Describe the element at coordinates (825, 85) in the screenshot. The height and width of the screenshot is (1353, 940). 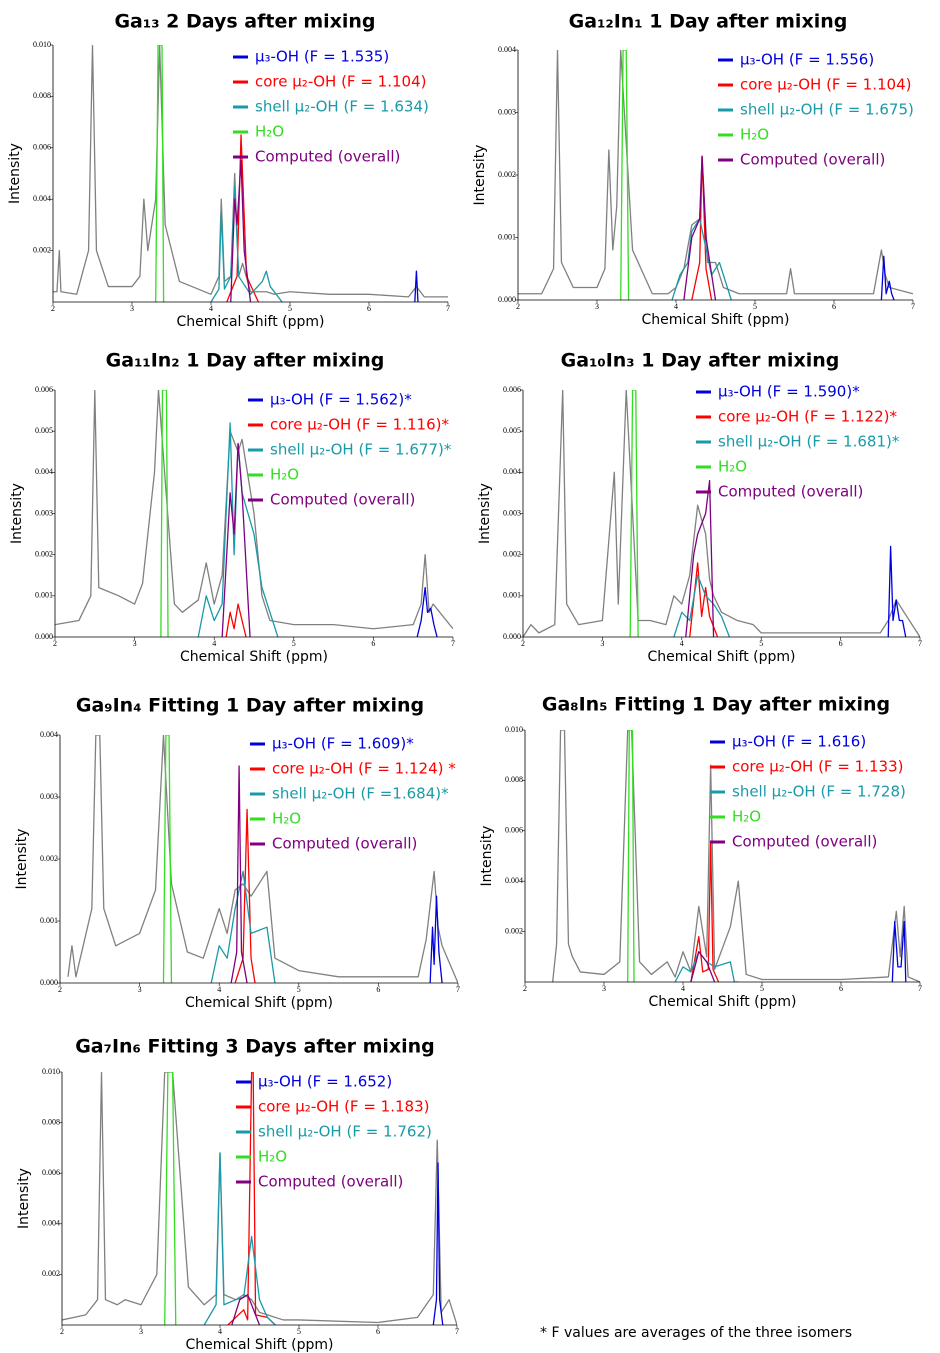
I see `legend-label: core μ₂-OH (F = 1.104)` at that location.